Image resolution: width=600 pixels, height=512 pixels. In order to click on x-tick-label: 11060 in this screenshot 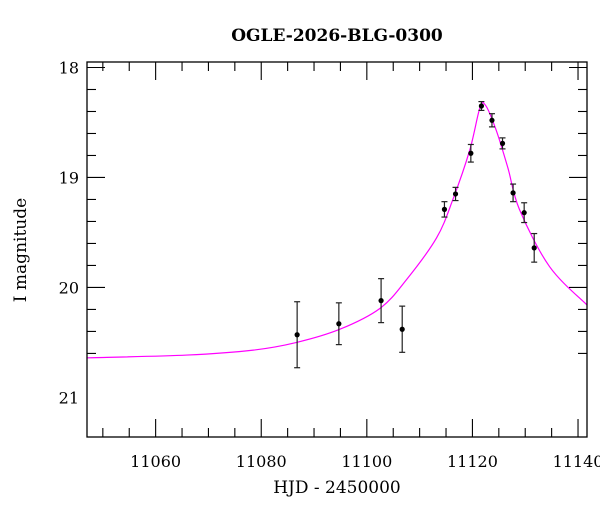, I will do `click(155, 461)`.